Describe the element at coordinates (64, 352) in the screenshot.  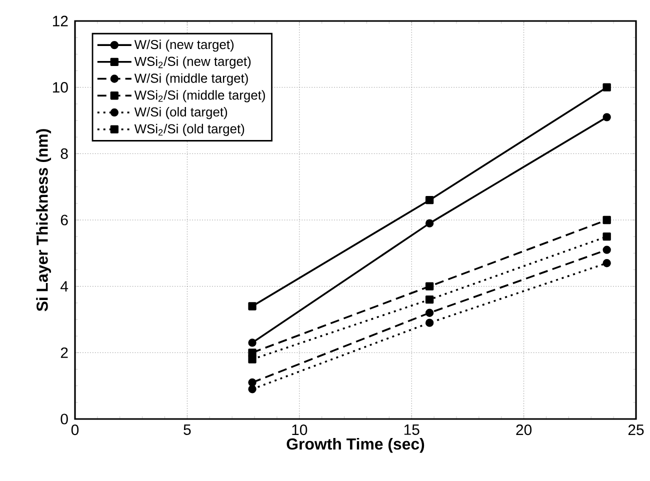
I see `y-tick-label: 2` at that location.